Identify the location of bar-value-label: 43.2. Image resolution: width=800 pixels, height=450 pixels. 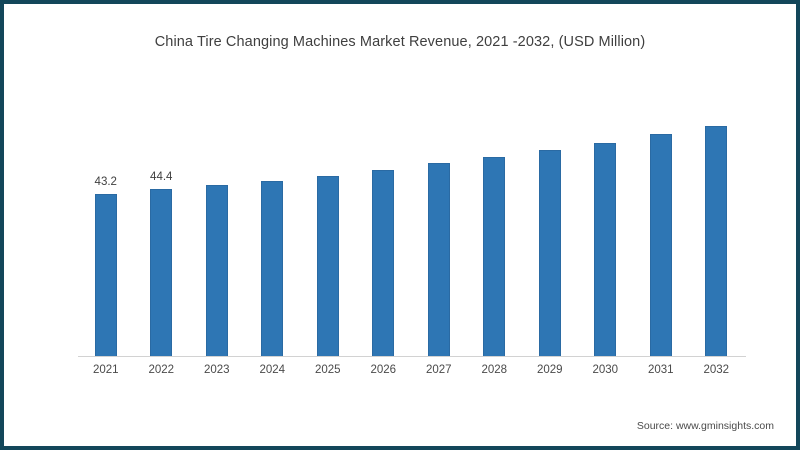
(105, 182).